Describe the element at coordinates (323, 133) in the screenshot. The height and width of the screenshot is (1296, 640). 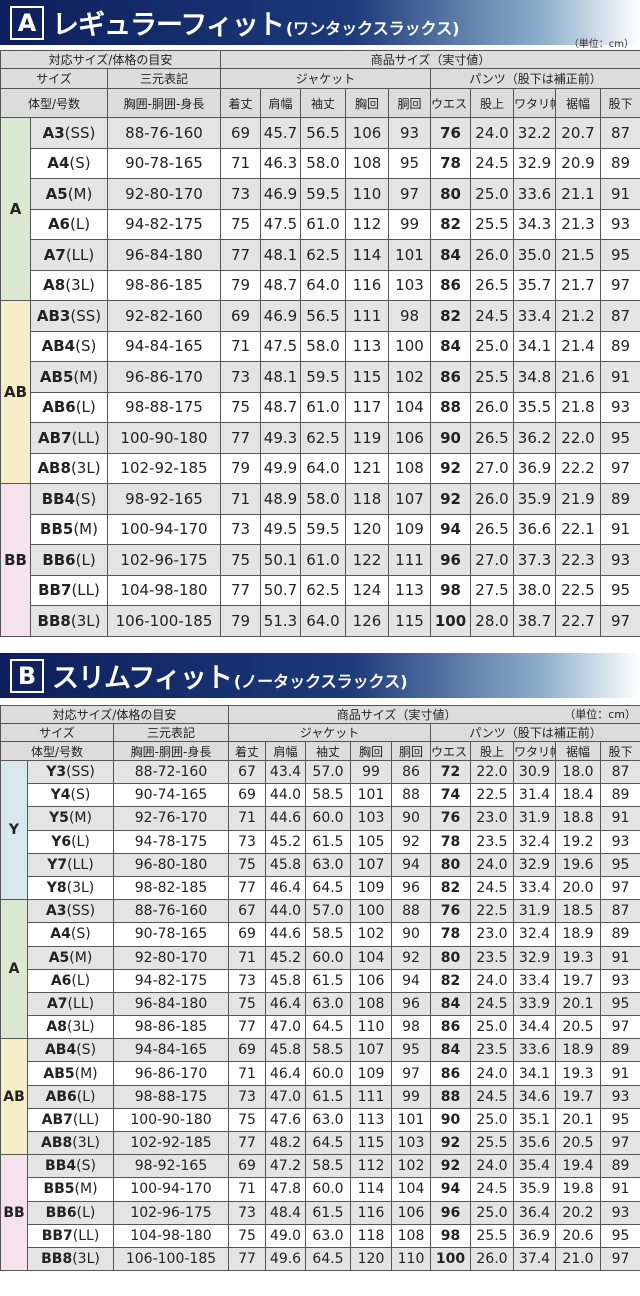
I see `value-cell: 56.5` at that location.